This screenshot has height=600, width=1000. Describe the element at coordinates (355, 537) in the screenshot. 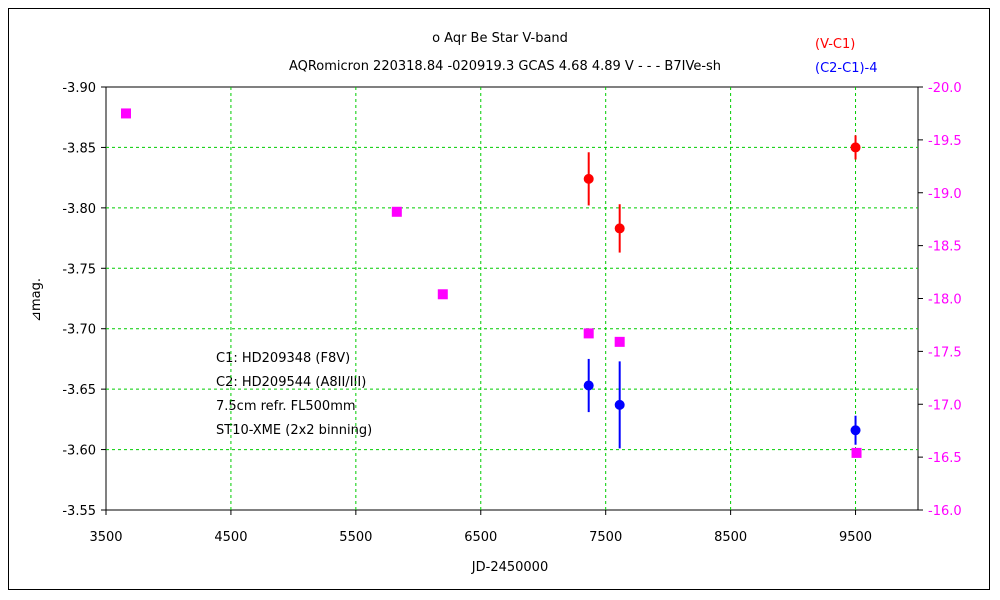

I see `x-tick-label: 5500` at that location.